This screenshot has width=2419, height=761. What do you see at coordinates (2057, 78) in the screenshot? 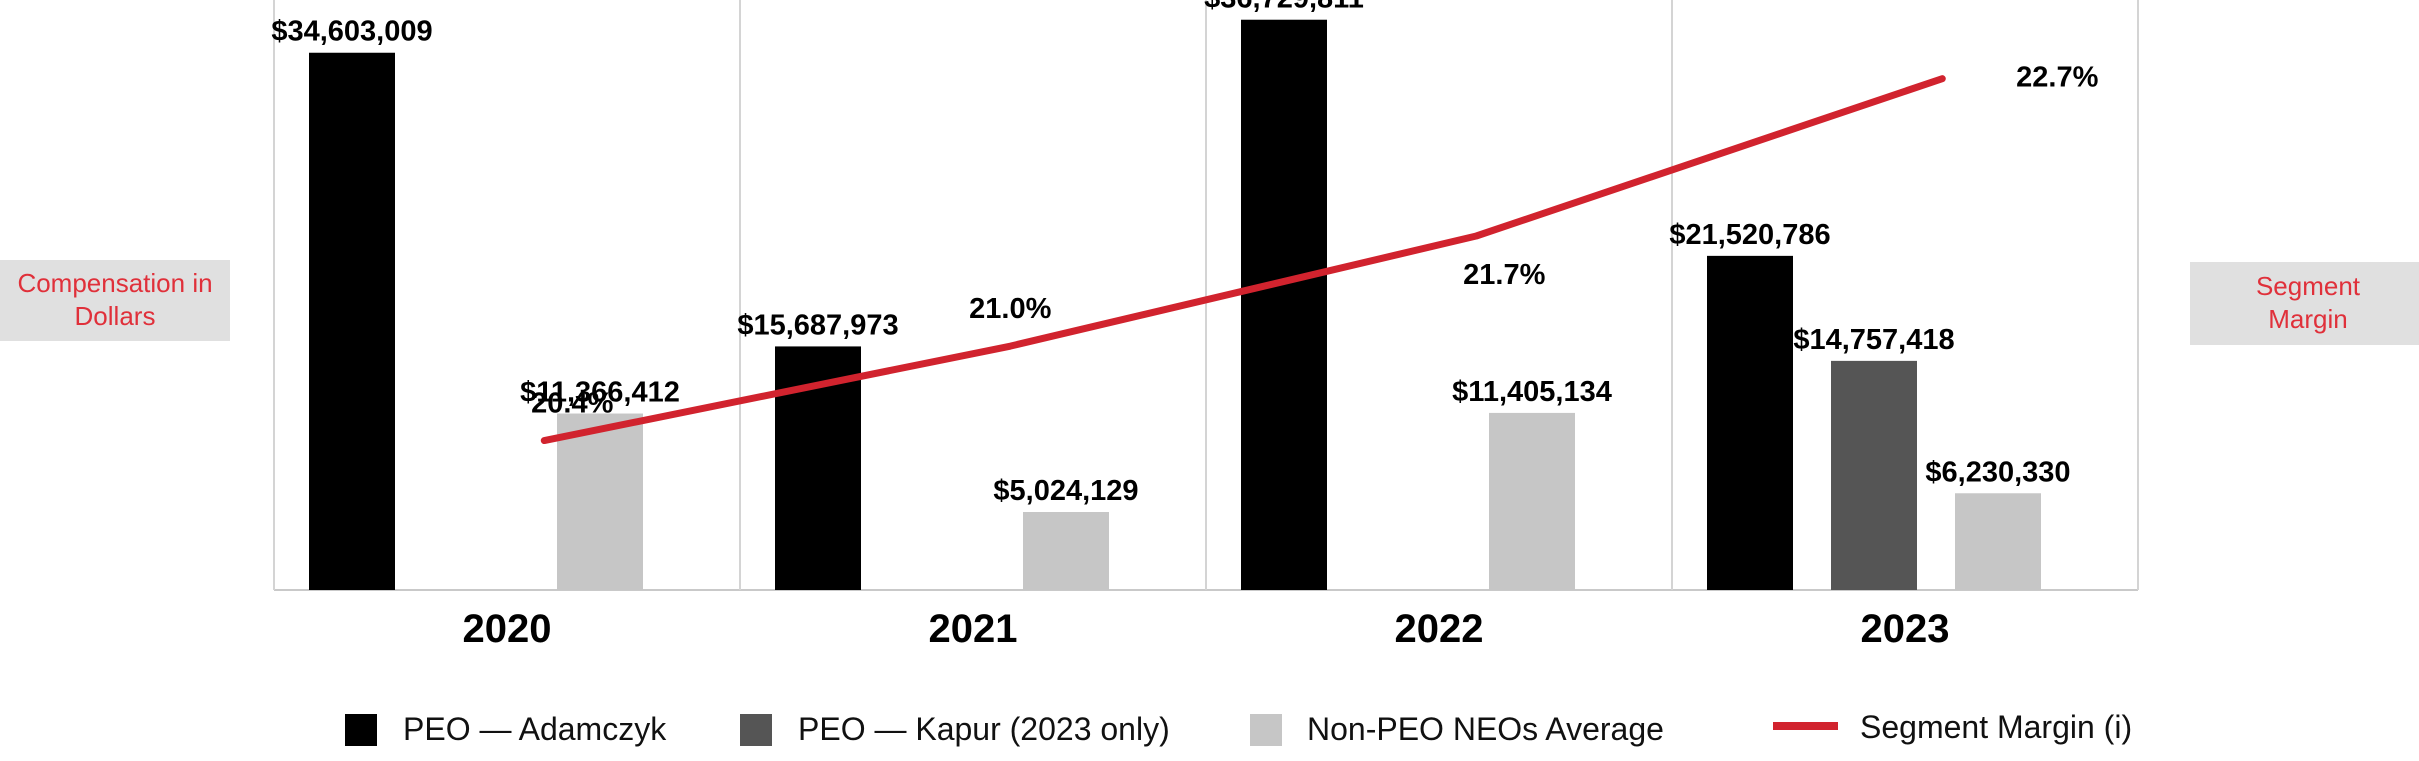
I see `margin-label-2023: 22.7%` at bounding box center [2057, 78].